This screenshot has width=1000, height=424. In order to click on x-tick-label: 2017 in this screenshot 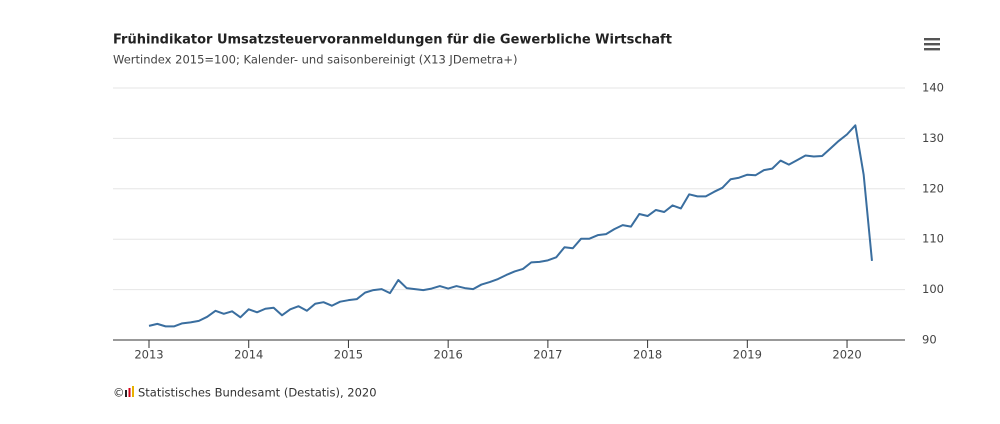, I will do `click(547, 355)`.